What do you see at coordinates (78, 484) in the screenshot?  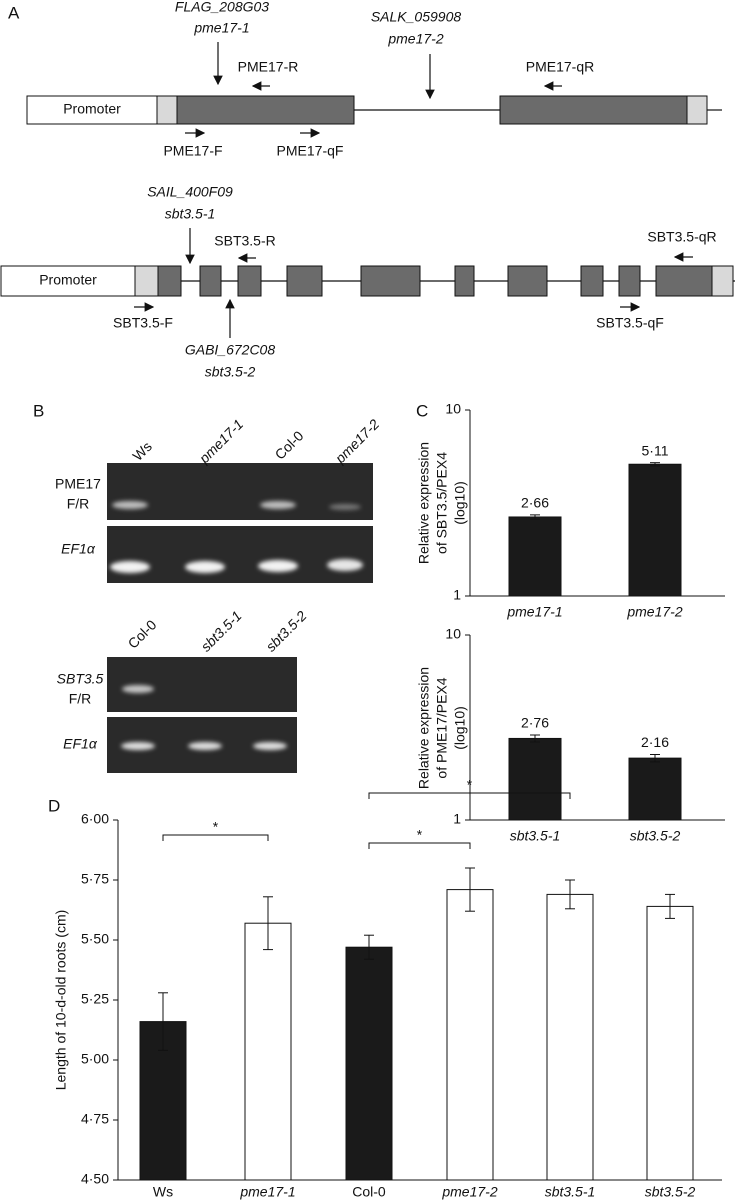 I see `row-label: PME17` at bounding box center [78, 484].